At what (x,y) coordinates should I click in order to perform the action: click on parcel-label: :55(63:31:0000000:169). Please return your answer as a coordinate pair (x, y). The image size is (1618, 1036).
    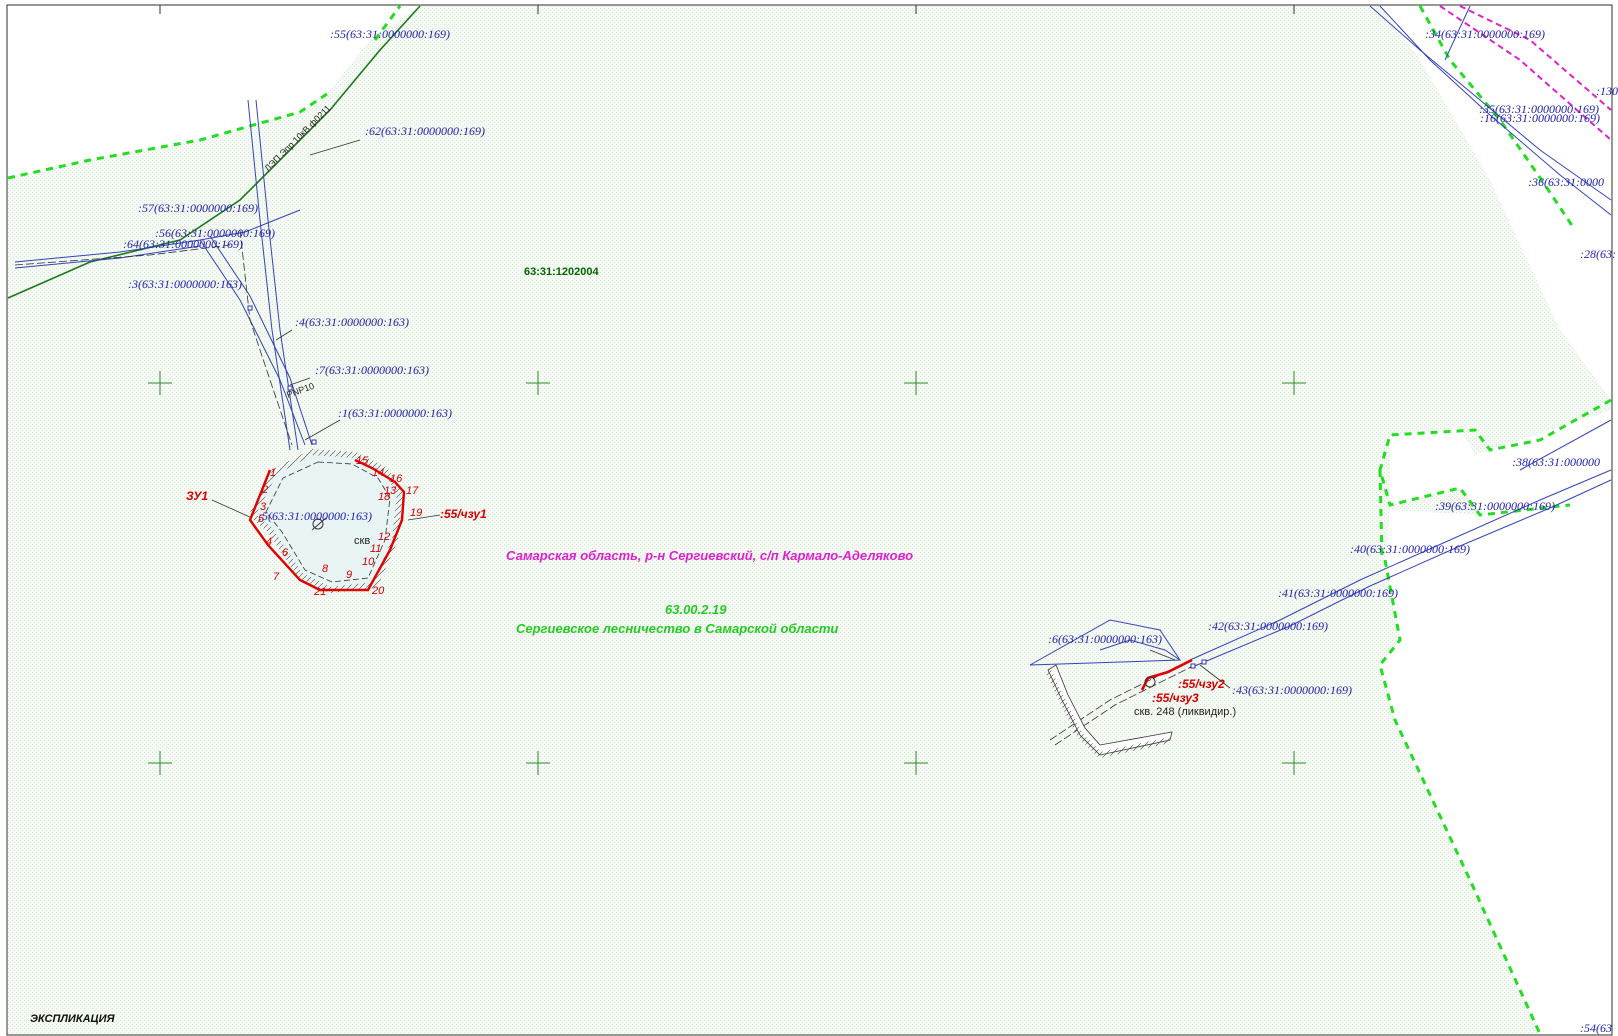
    Looking at the image, I should click on (390, 34).